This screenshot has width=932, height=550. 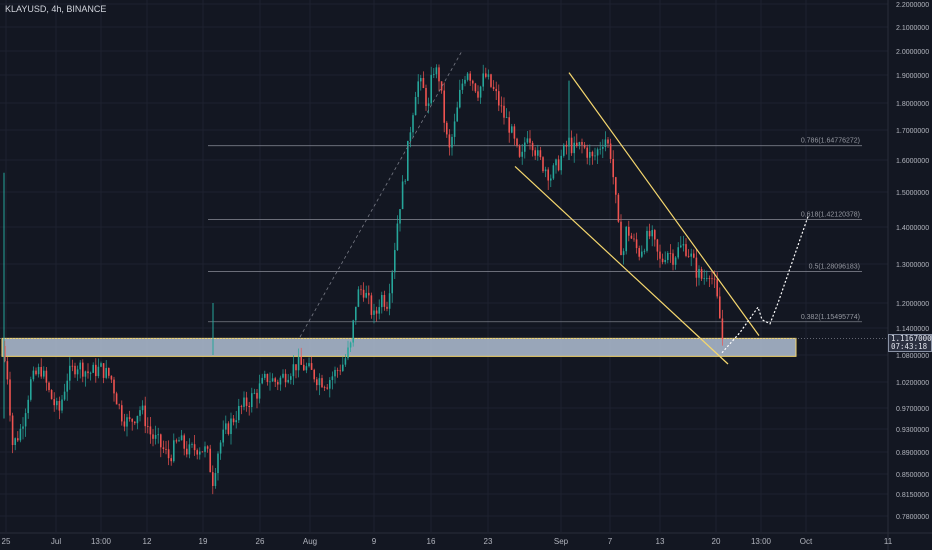 I want to click on y-tick-label: 1.9000000, so click(x=912, y=76).